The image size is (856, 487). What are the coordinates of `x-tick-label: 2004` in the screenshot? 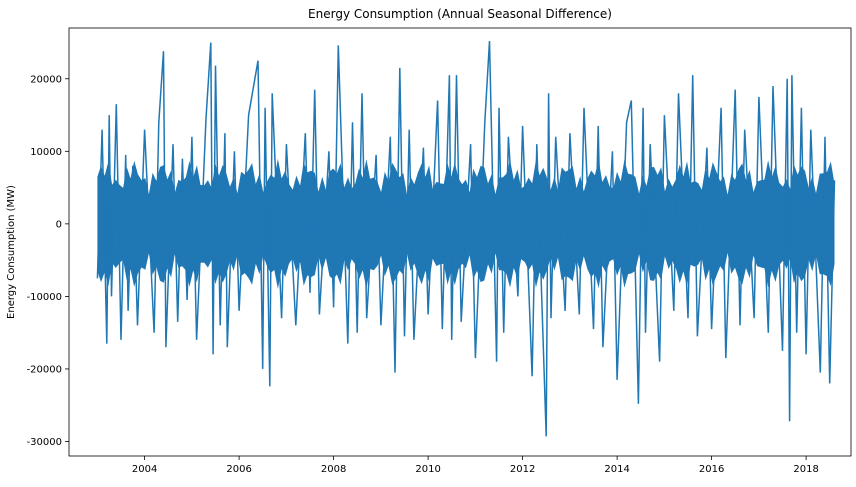 It's located at (144, 469).